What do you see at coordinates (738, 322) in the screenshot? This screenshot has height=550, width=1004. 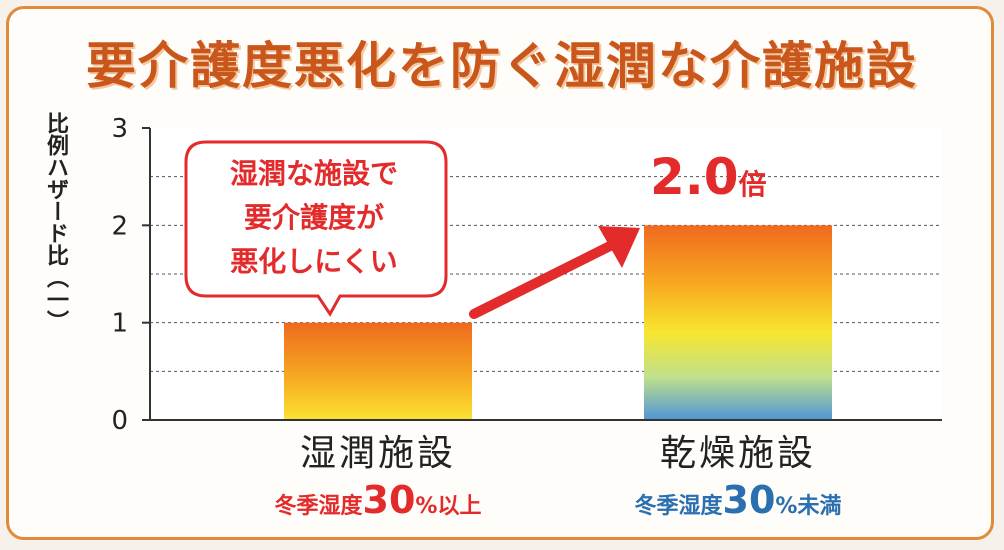 I see `bar-dry-facility` at bounding box center [738, 322].